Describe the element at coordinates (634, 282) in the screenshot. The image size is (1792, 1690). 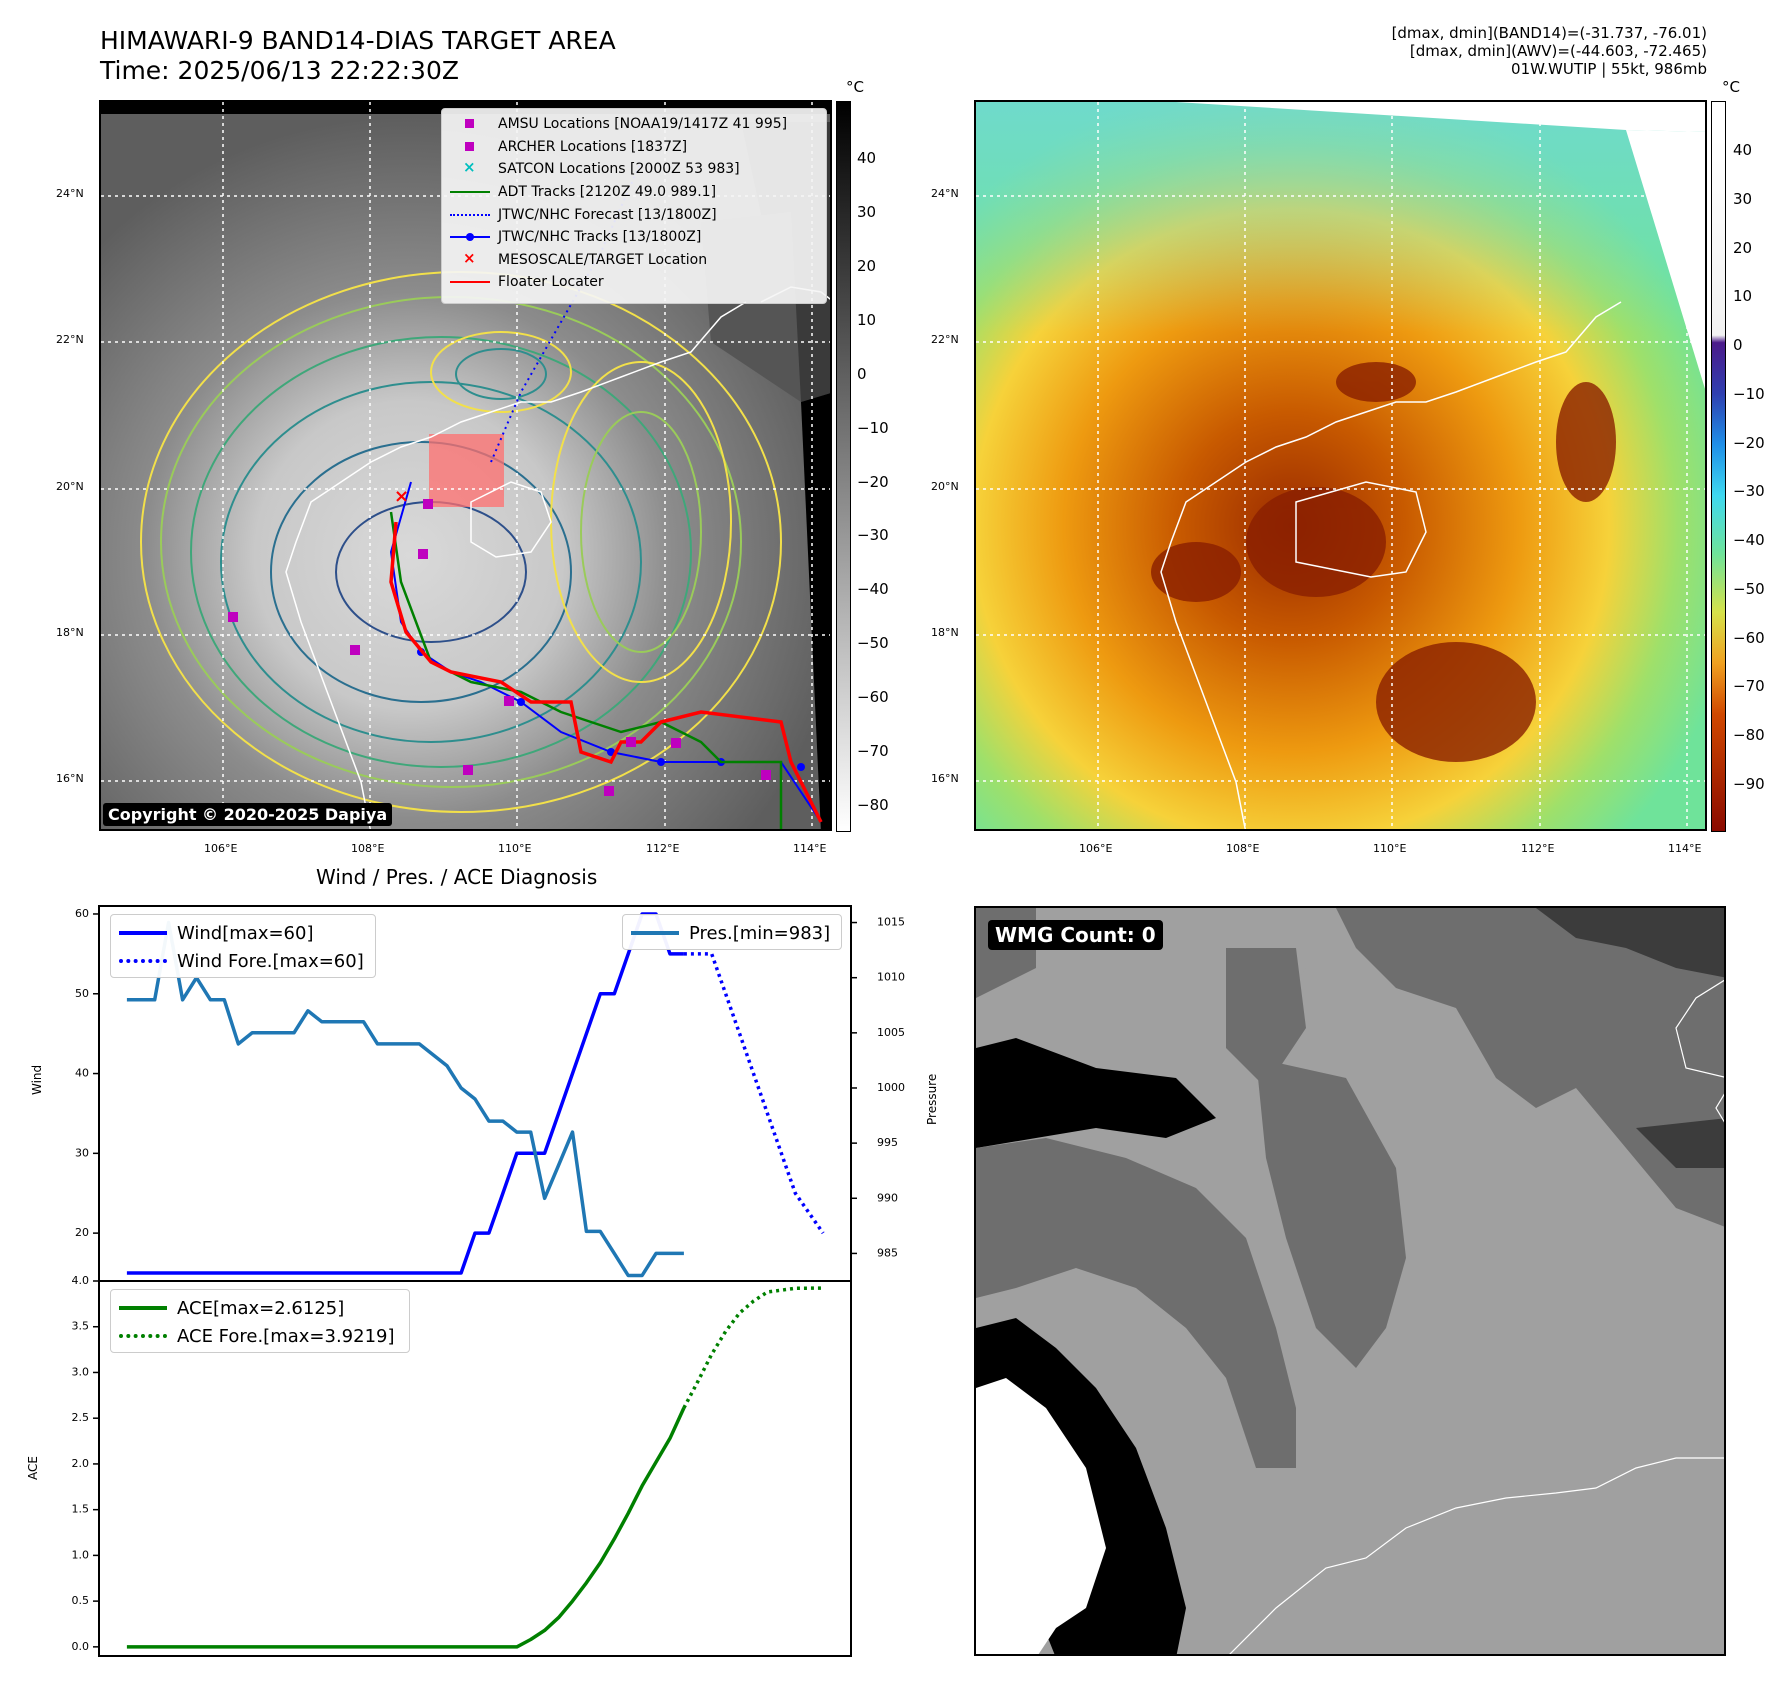
I see `legend-item-floater: Floater Locater` at that location.